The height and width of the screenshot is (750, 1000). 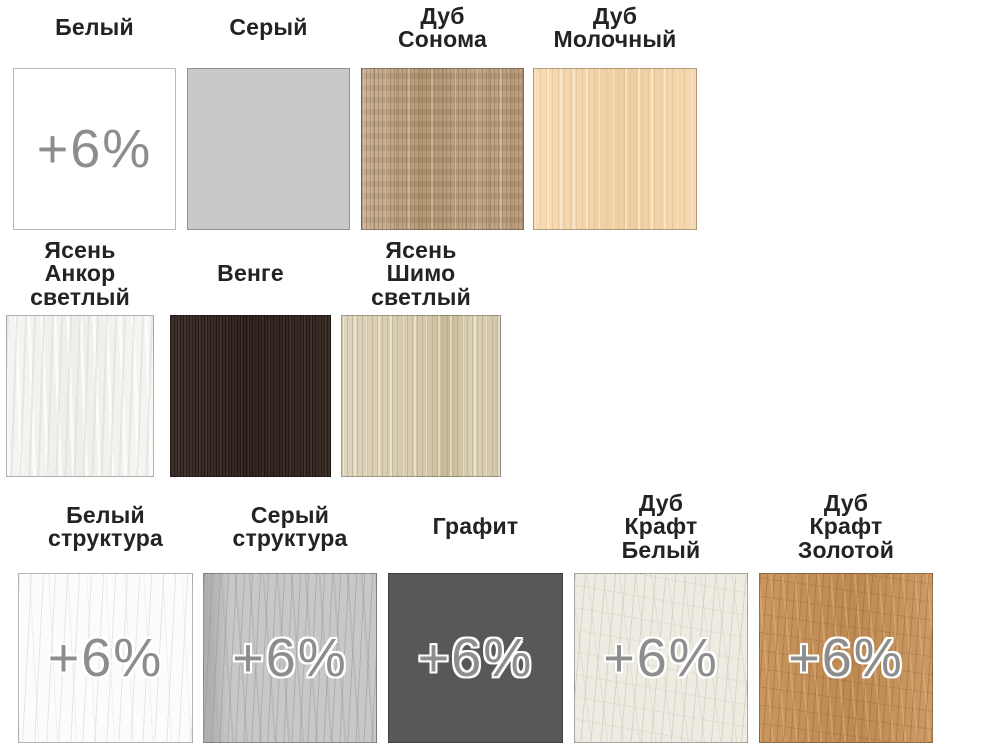 I want to click on swatch-cell-white: Белый +6%, so click(x=94, y=115).